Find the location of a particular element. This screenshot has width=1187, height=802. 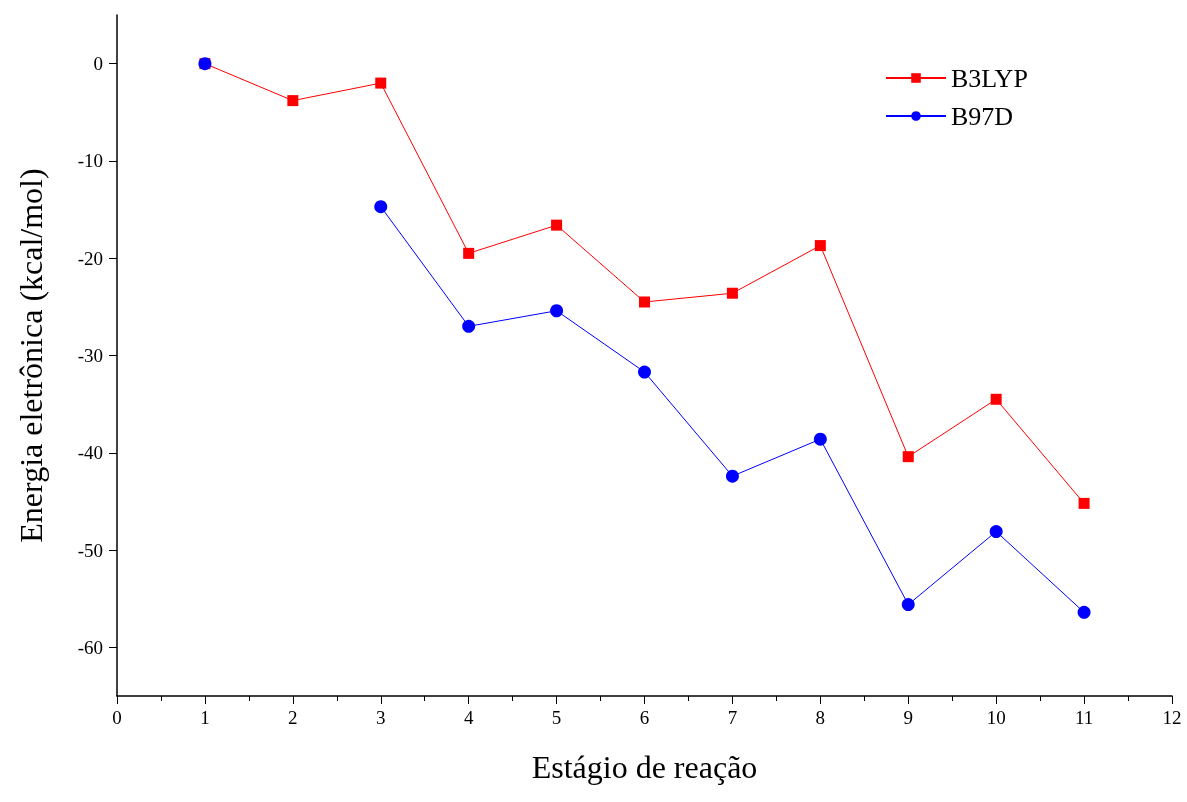

x-tick-label: 0 is located at coordinates (117, 717).